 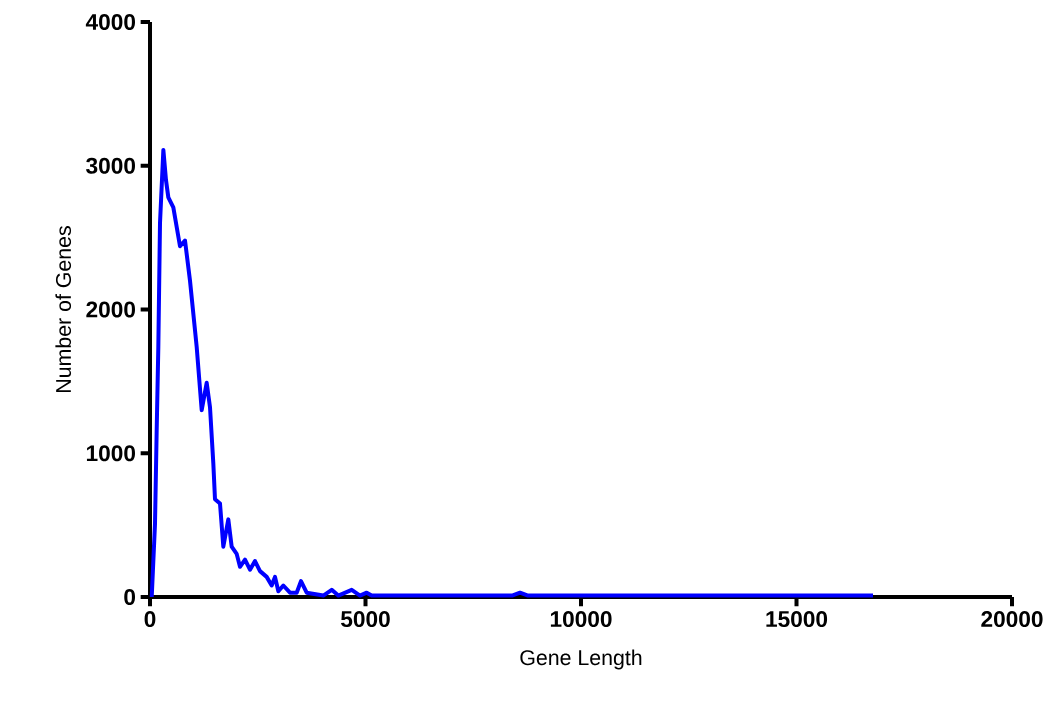 What do you see at coordinates (63, 309) in the screenshot?
I see `y-axis-title: Number of Genes` at bounding box center [63, 309].